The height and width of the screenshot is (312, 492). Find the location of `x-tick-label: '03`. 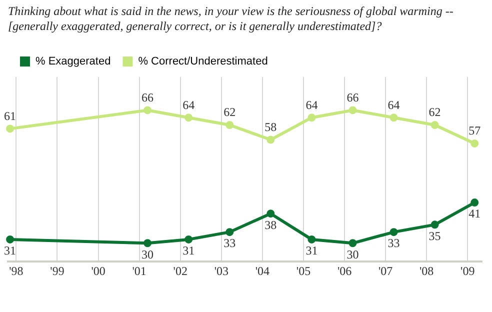

x-tick-label: '03 is located at coordinates (221, 271).